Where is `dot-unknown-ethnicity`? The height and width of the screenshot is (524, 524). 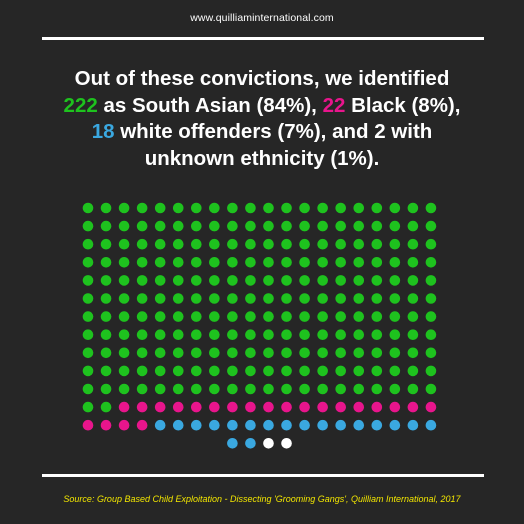
dot-unknown-ethnicity is located at coordinates (268, 443).